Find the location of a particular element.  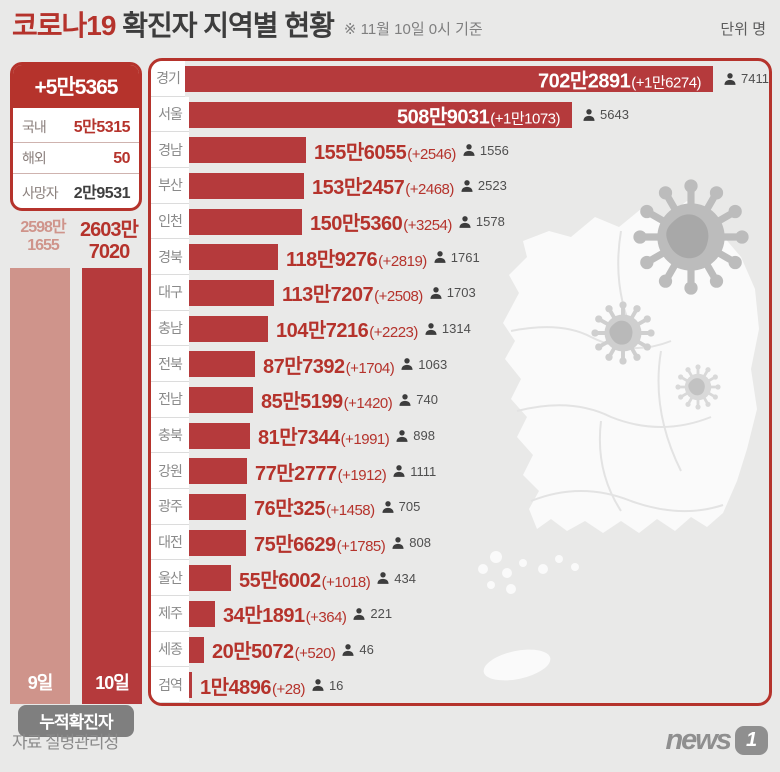

region-bar-track: 20만5072 (+520) 46 is located at coordinates (479, 650).